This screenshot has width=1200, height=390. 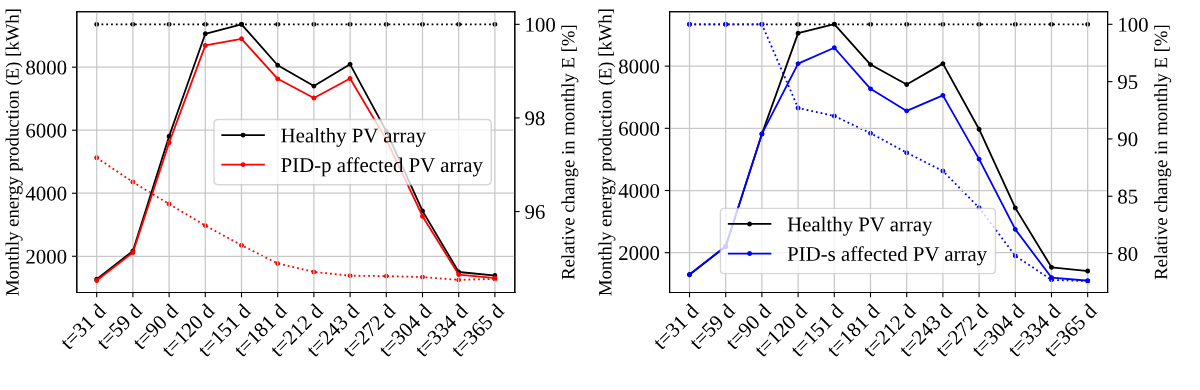 I want to click on y2-tick-label: 95, so click(x=1127, y=82).